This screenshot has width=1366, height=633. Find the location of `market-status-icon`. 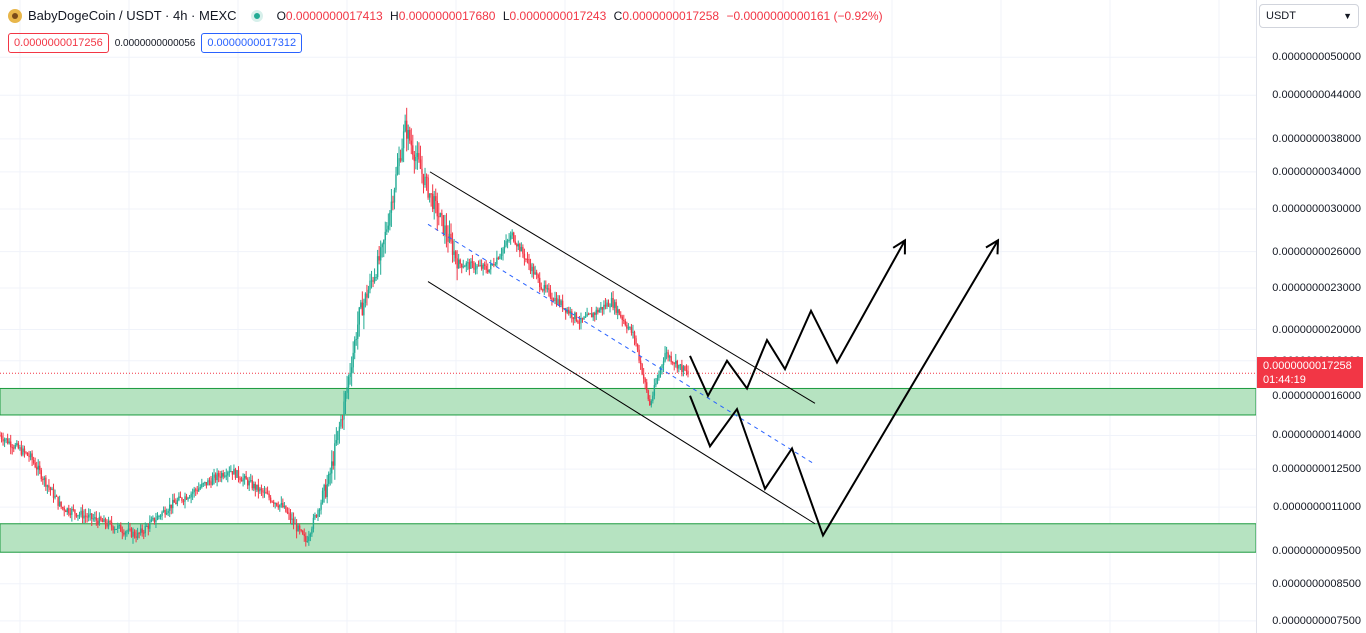

market-status-icon is located at coordinates (256, 15).